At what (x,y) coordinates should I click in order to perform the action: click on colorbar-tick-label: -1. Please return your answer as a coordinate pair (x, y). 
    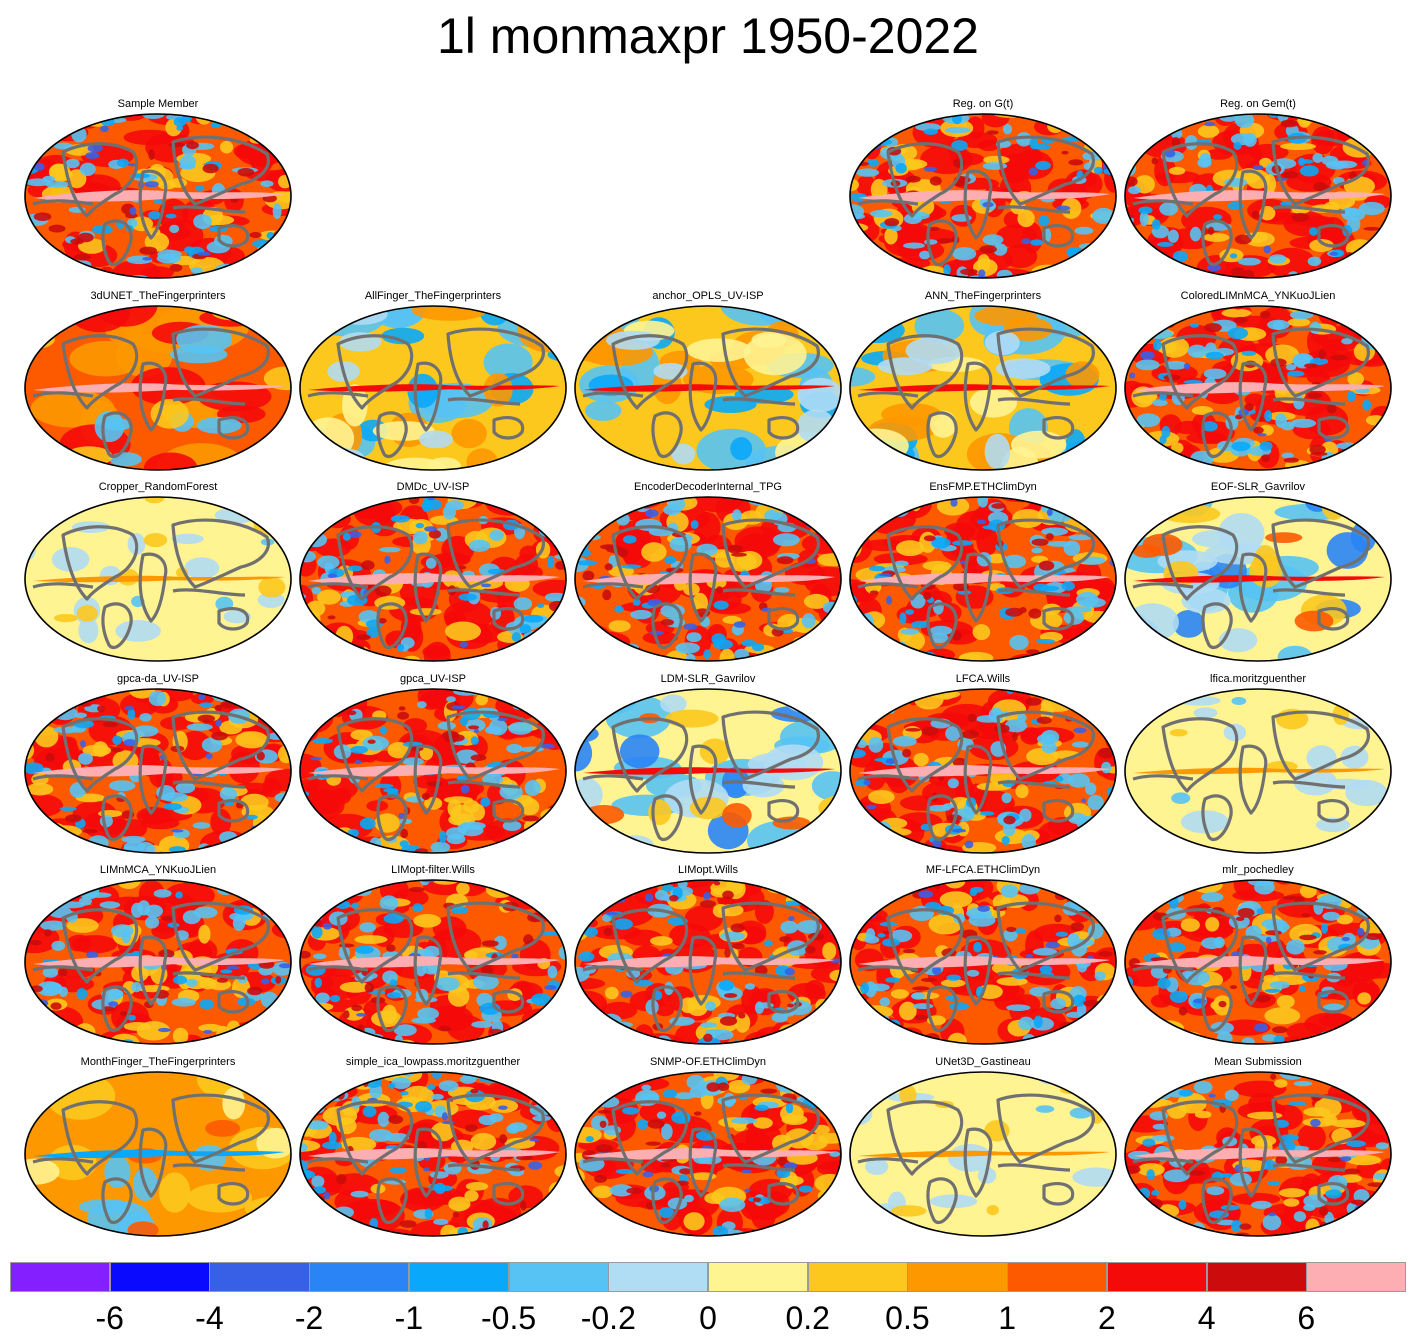
    Looking at the image, I should click on (409, 1318).